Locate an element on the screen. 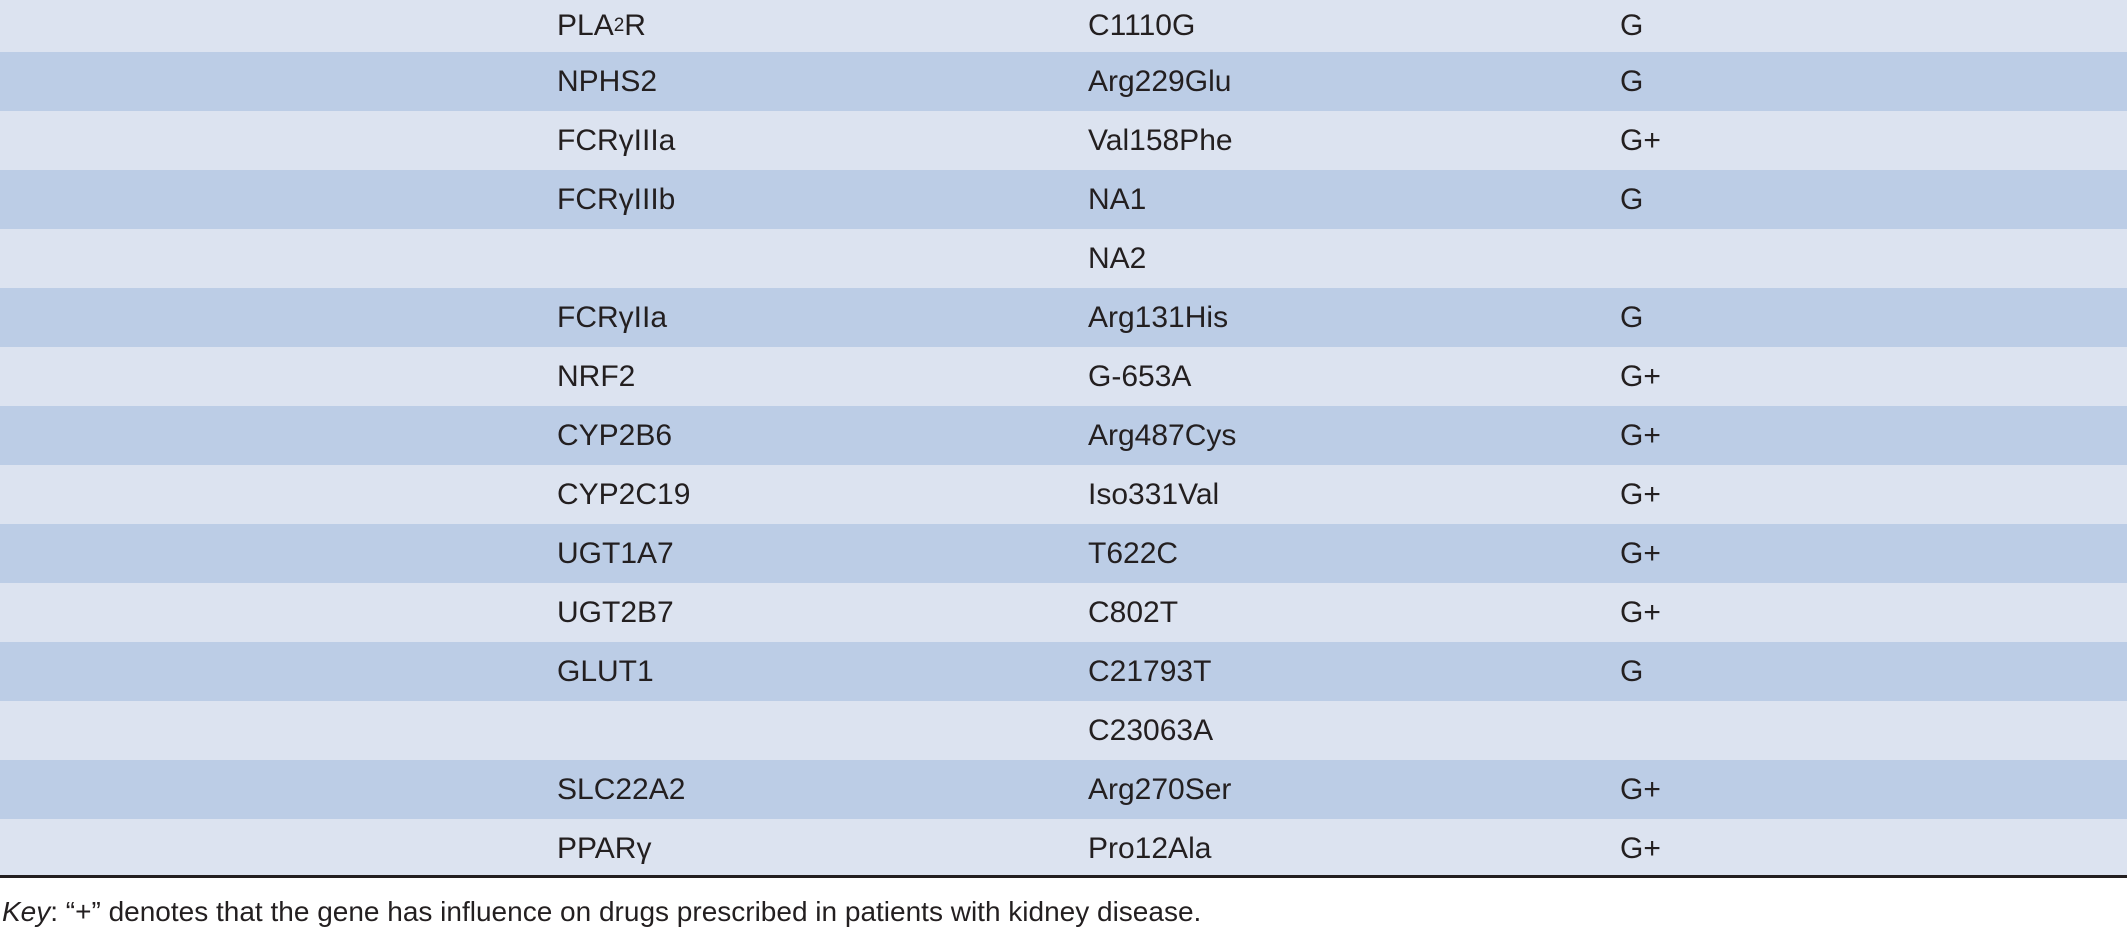 The width and height of the screenshot is (2127, 932). table-cell: C1110G is located at coordinates (1142, 25).